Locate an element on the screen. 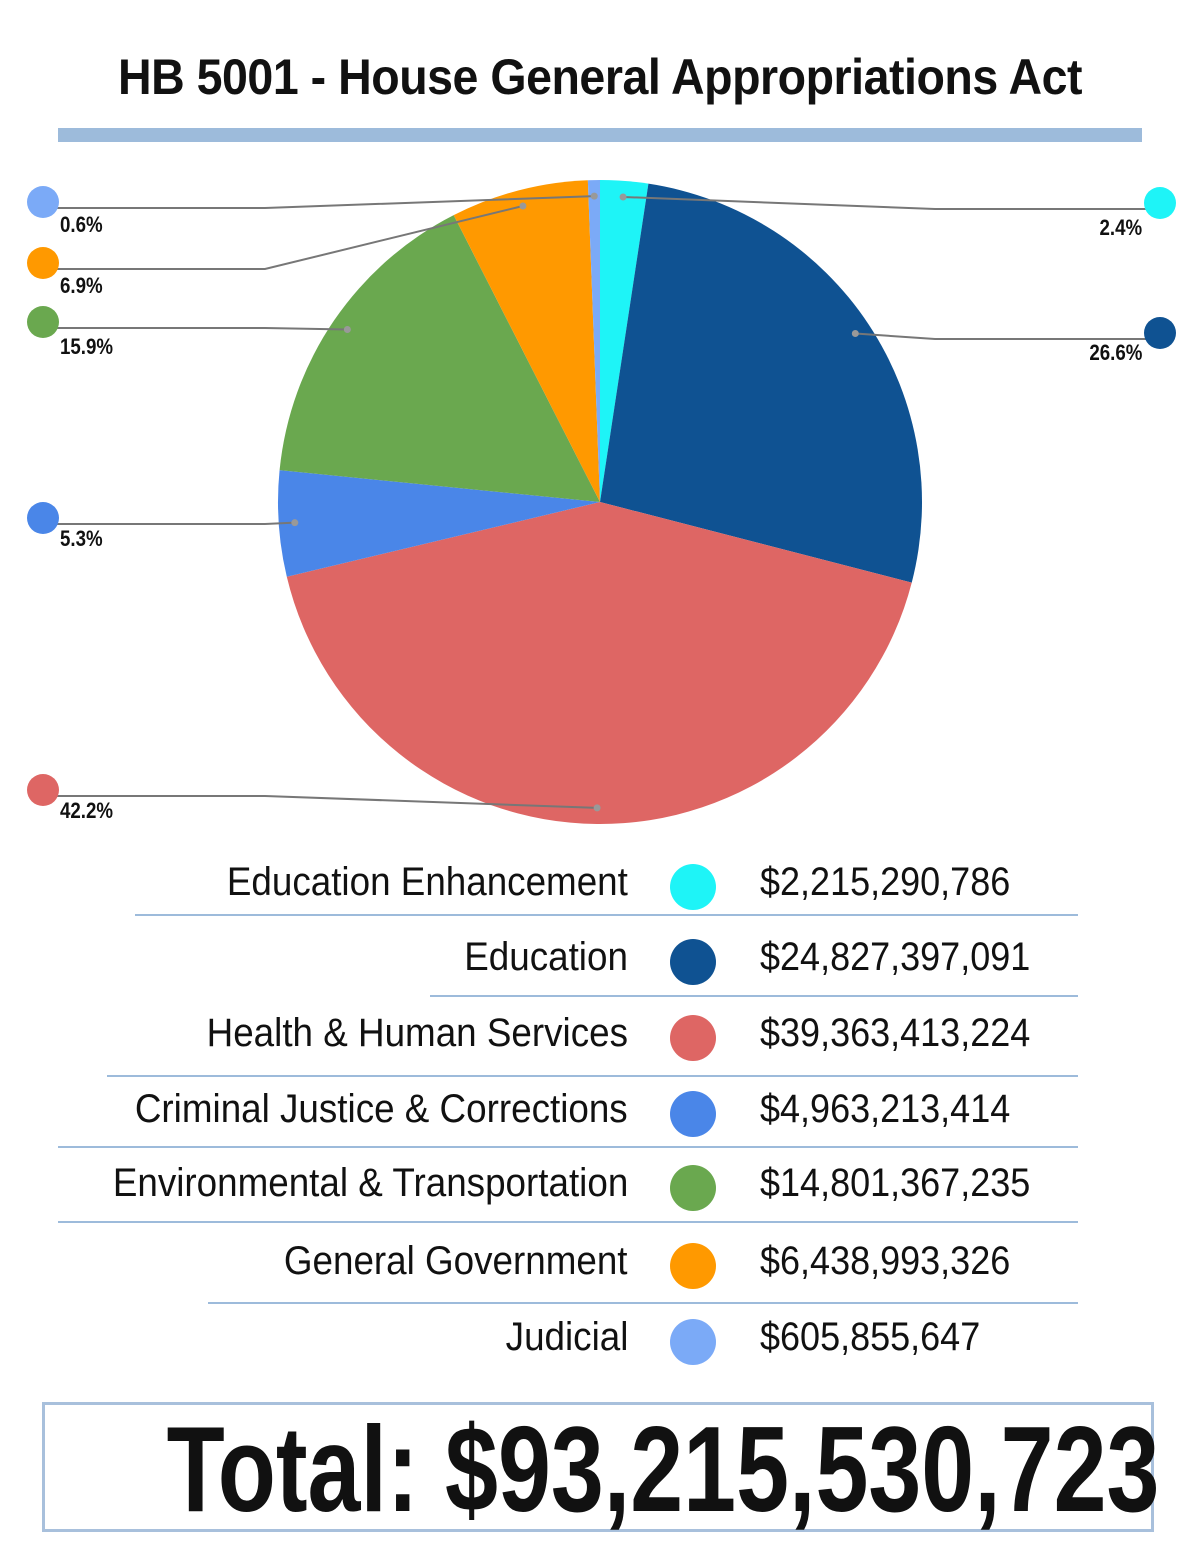  legend-label: Environmental & Transportation is located at coordinates (370, 1183).